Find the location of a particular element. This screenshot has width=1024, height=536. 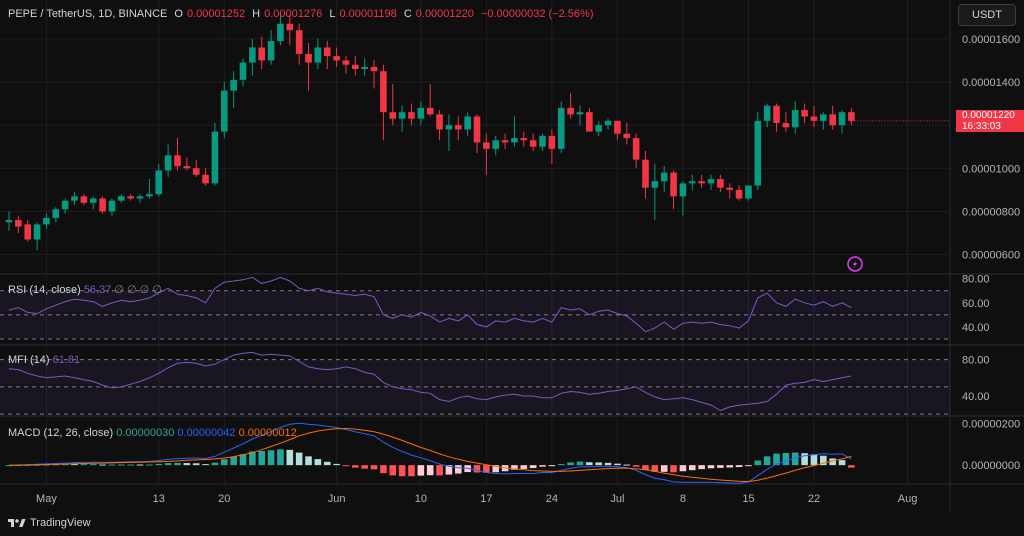

rsi-tick-label: 60.00 is located at coordinates (976, 304).